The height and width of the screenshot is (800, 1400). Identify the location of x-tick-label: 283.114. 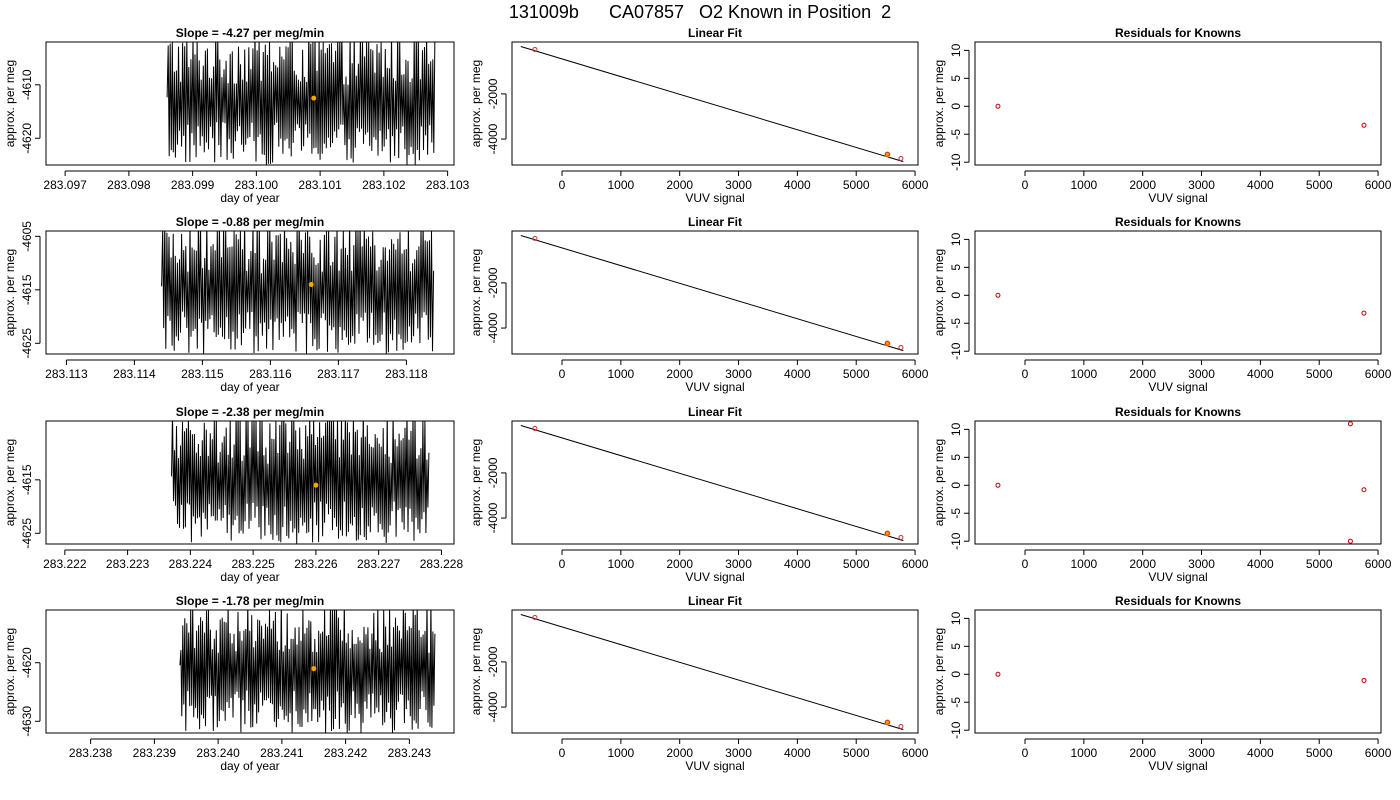
(134, 374).